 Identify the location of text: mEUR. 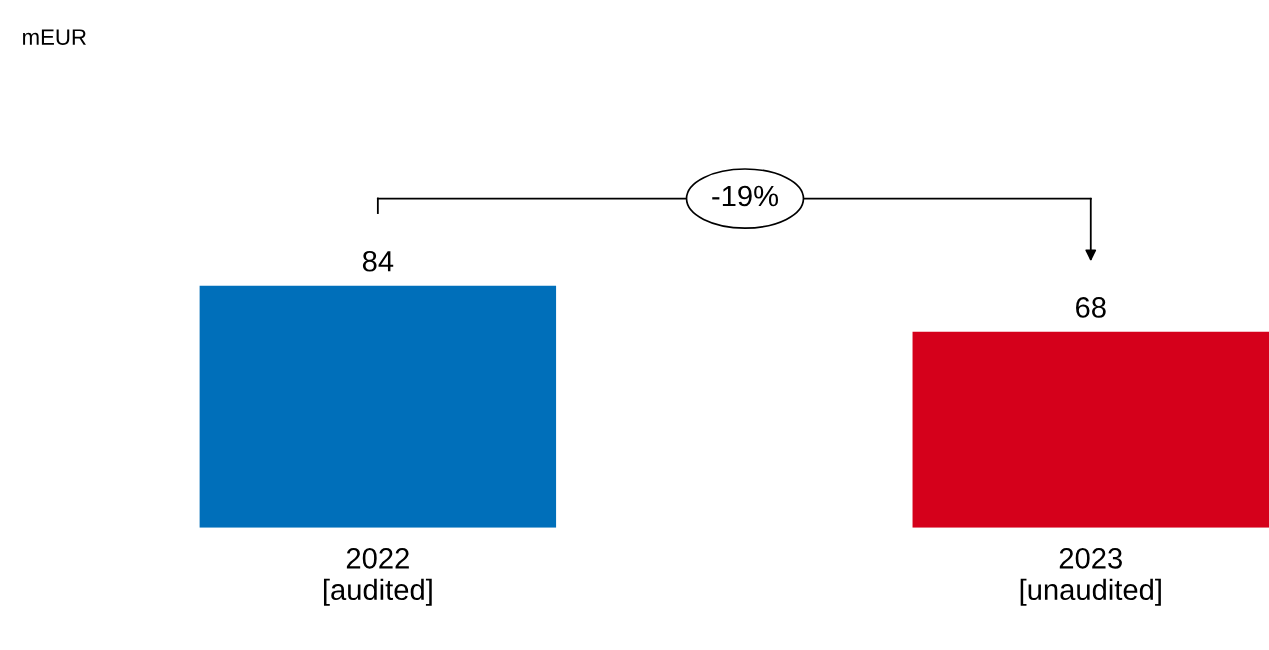
(54, 37).